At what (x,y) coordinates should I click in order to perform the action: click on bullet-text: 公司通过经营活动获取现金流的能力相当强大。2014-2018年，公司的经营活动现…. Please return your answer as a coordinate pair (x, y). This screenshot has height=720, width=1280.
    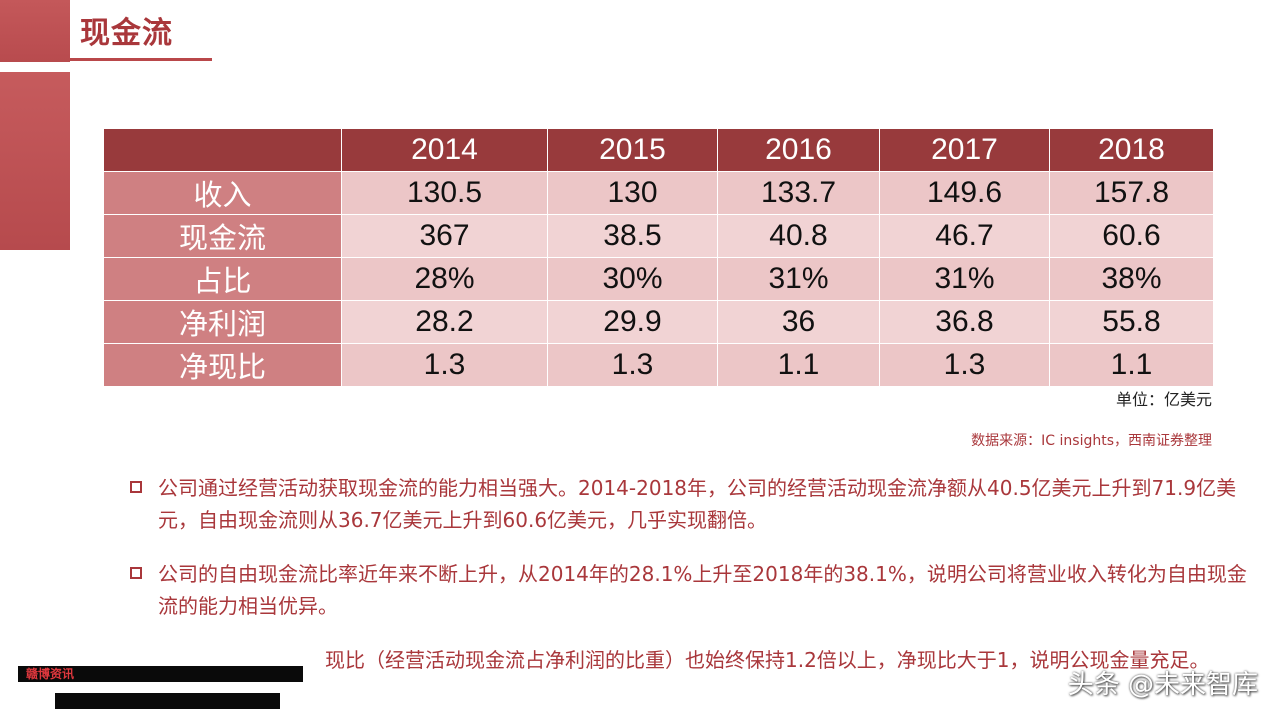
    Looking at the image, I should click on (697, 504).